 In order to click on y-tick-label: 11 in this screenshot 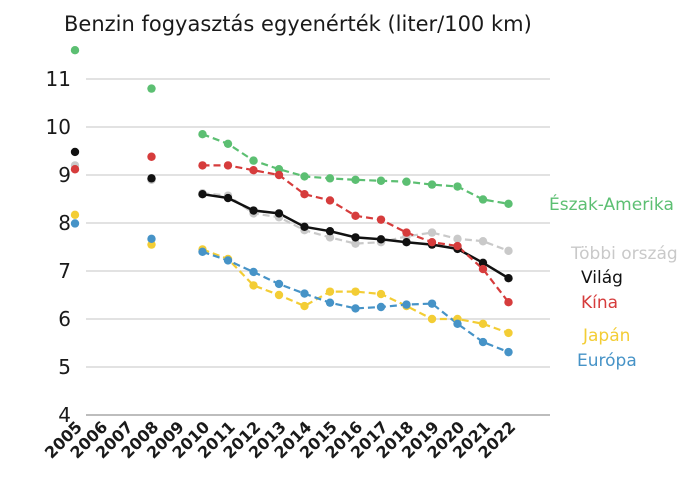, I will do `click(58, 79)`.